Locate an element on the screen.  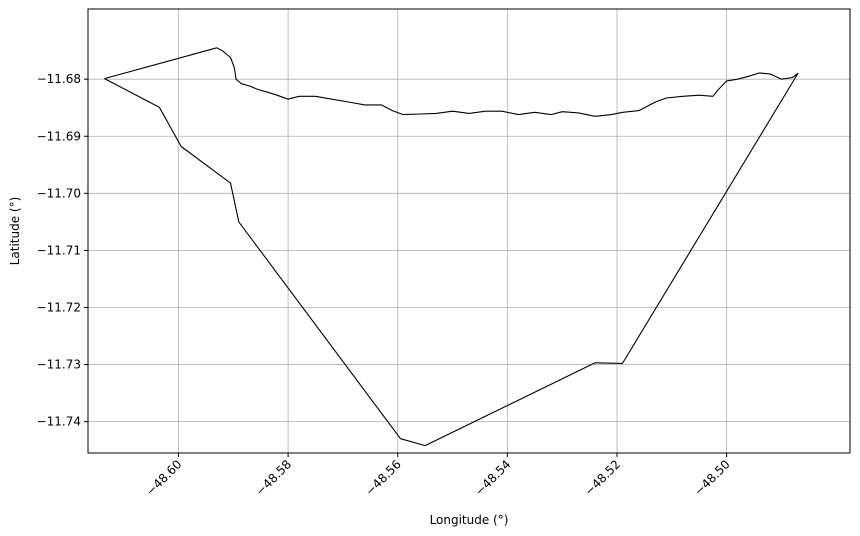
y-tick-label: −11.73 is located at coordinates (59, 365).